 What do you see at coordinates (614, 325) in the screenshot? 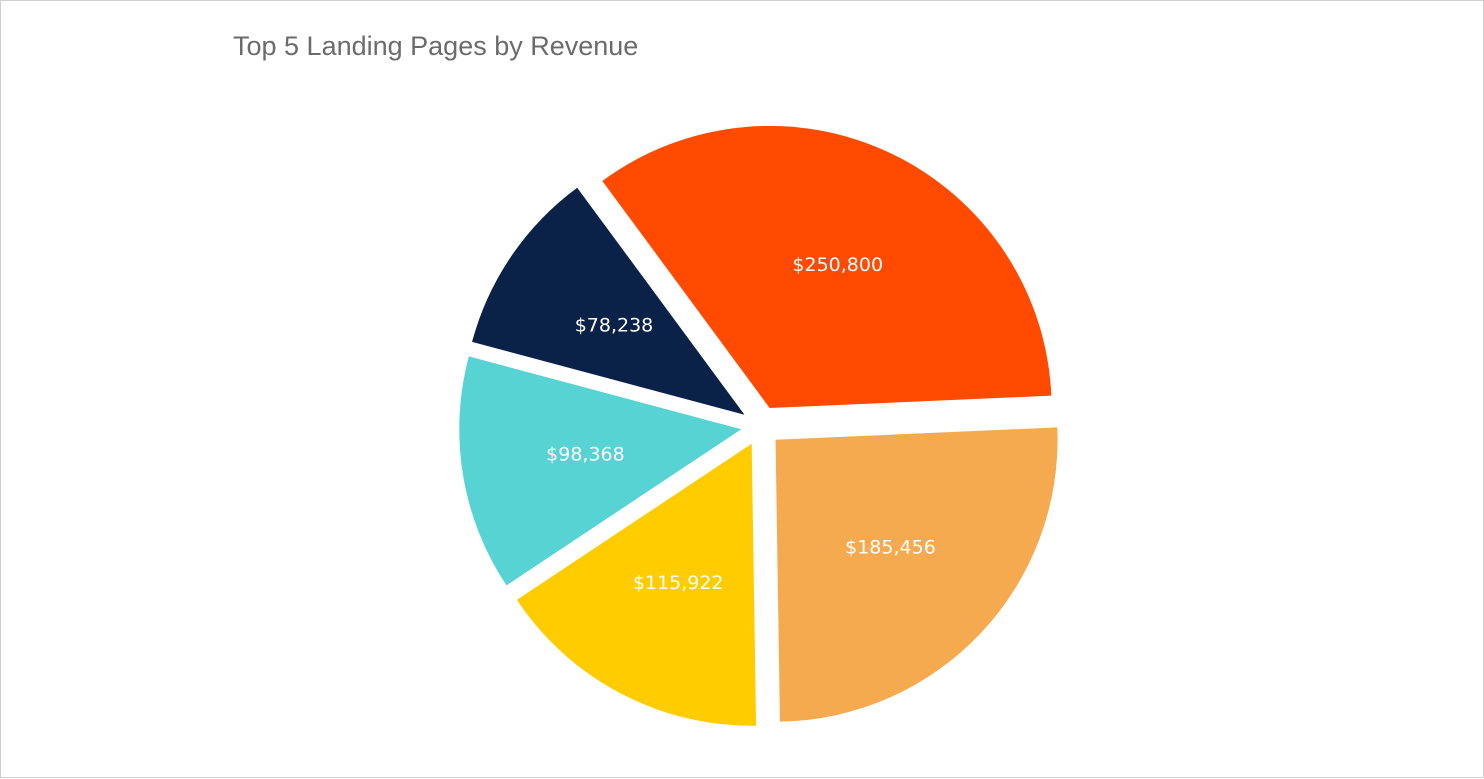
I see `slice-value-label-2: $78,238` at bounding box center [614, 325].